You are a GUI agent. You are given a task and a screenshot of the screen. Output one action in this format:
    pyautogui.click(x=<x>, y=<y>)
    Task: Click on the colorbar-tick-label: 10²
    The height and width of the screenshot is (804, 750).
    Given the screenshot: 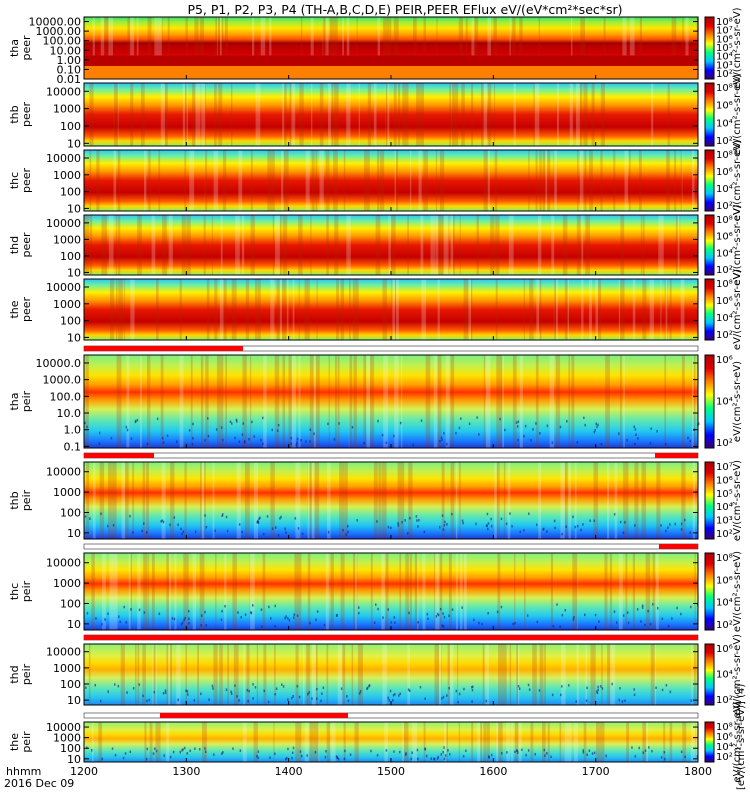 What is the action you would take?
    pyautogui.click(x=724, y=74)
    